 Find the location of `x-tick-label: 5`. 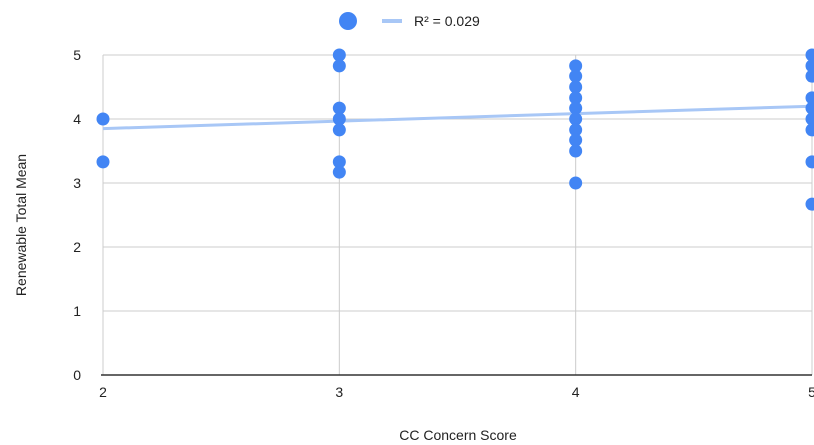

x-tick-label: 5 is located at coordinates (811, 392).